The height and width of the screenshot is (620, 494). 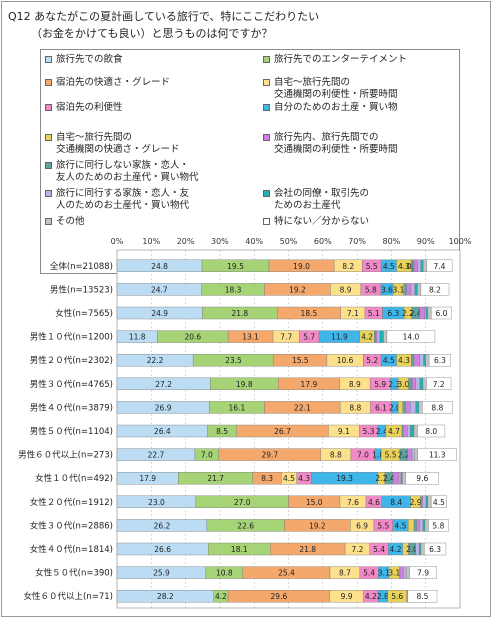 I want to click on data-label: 6.0, so click(x=442, y=313).